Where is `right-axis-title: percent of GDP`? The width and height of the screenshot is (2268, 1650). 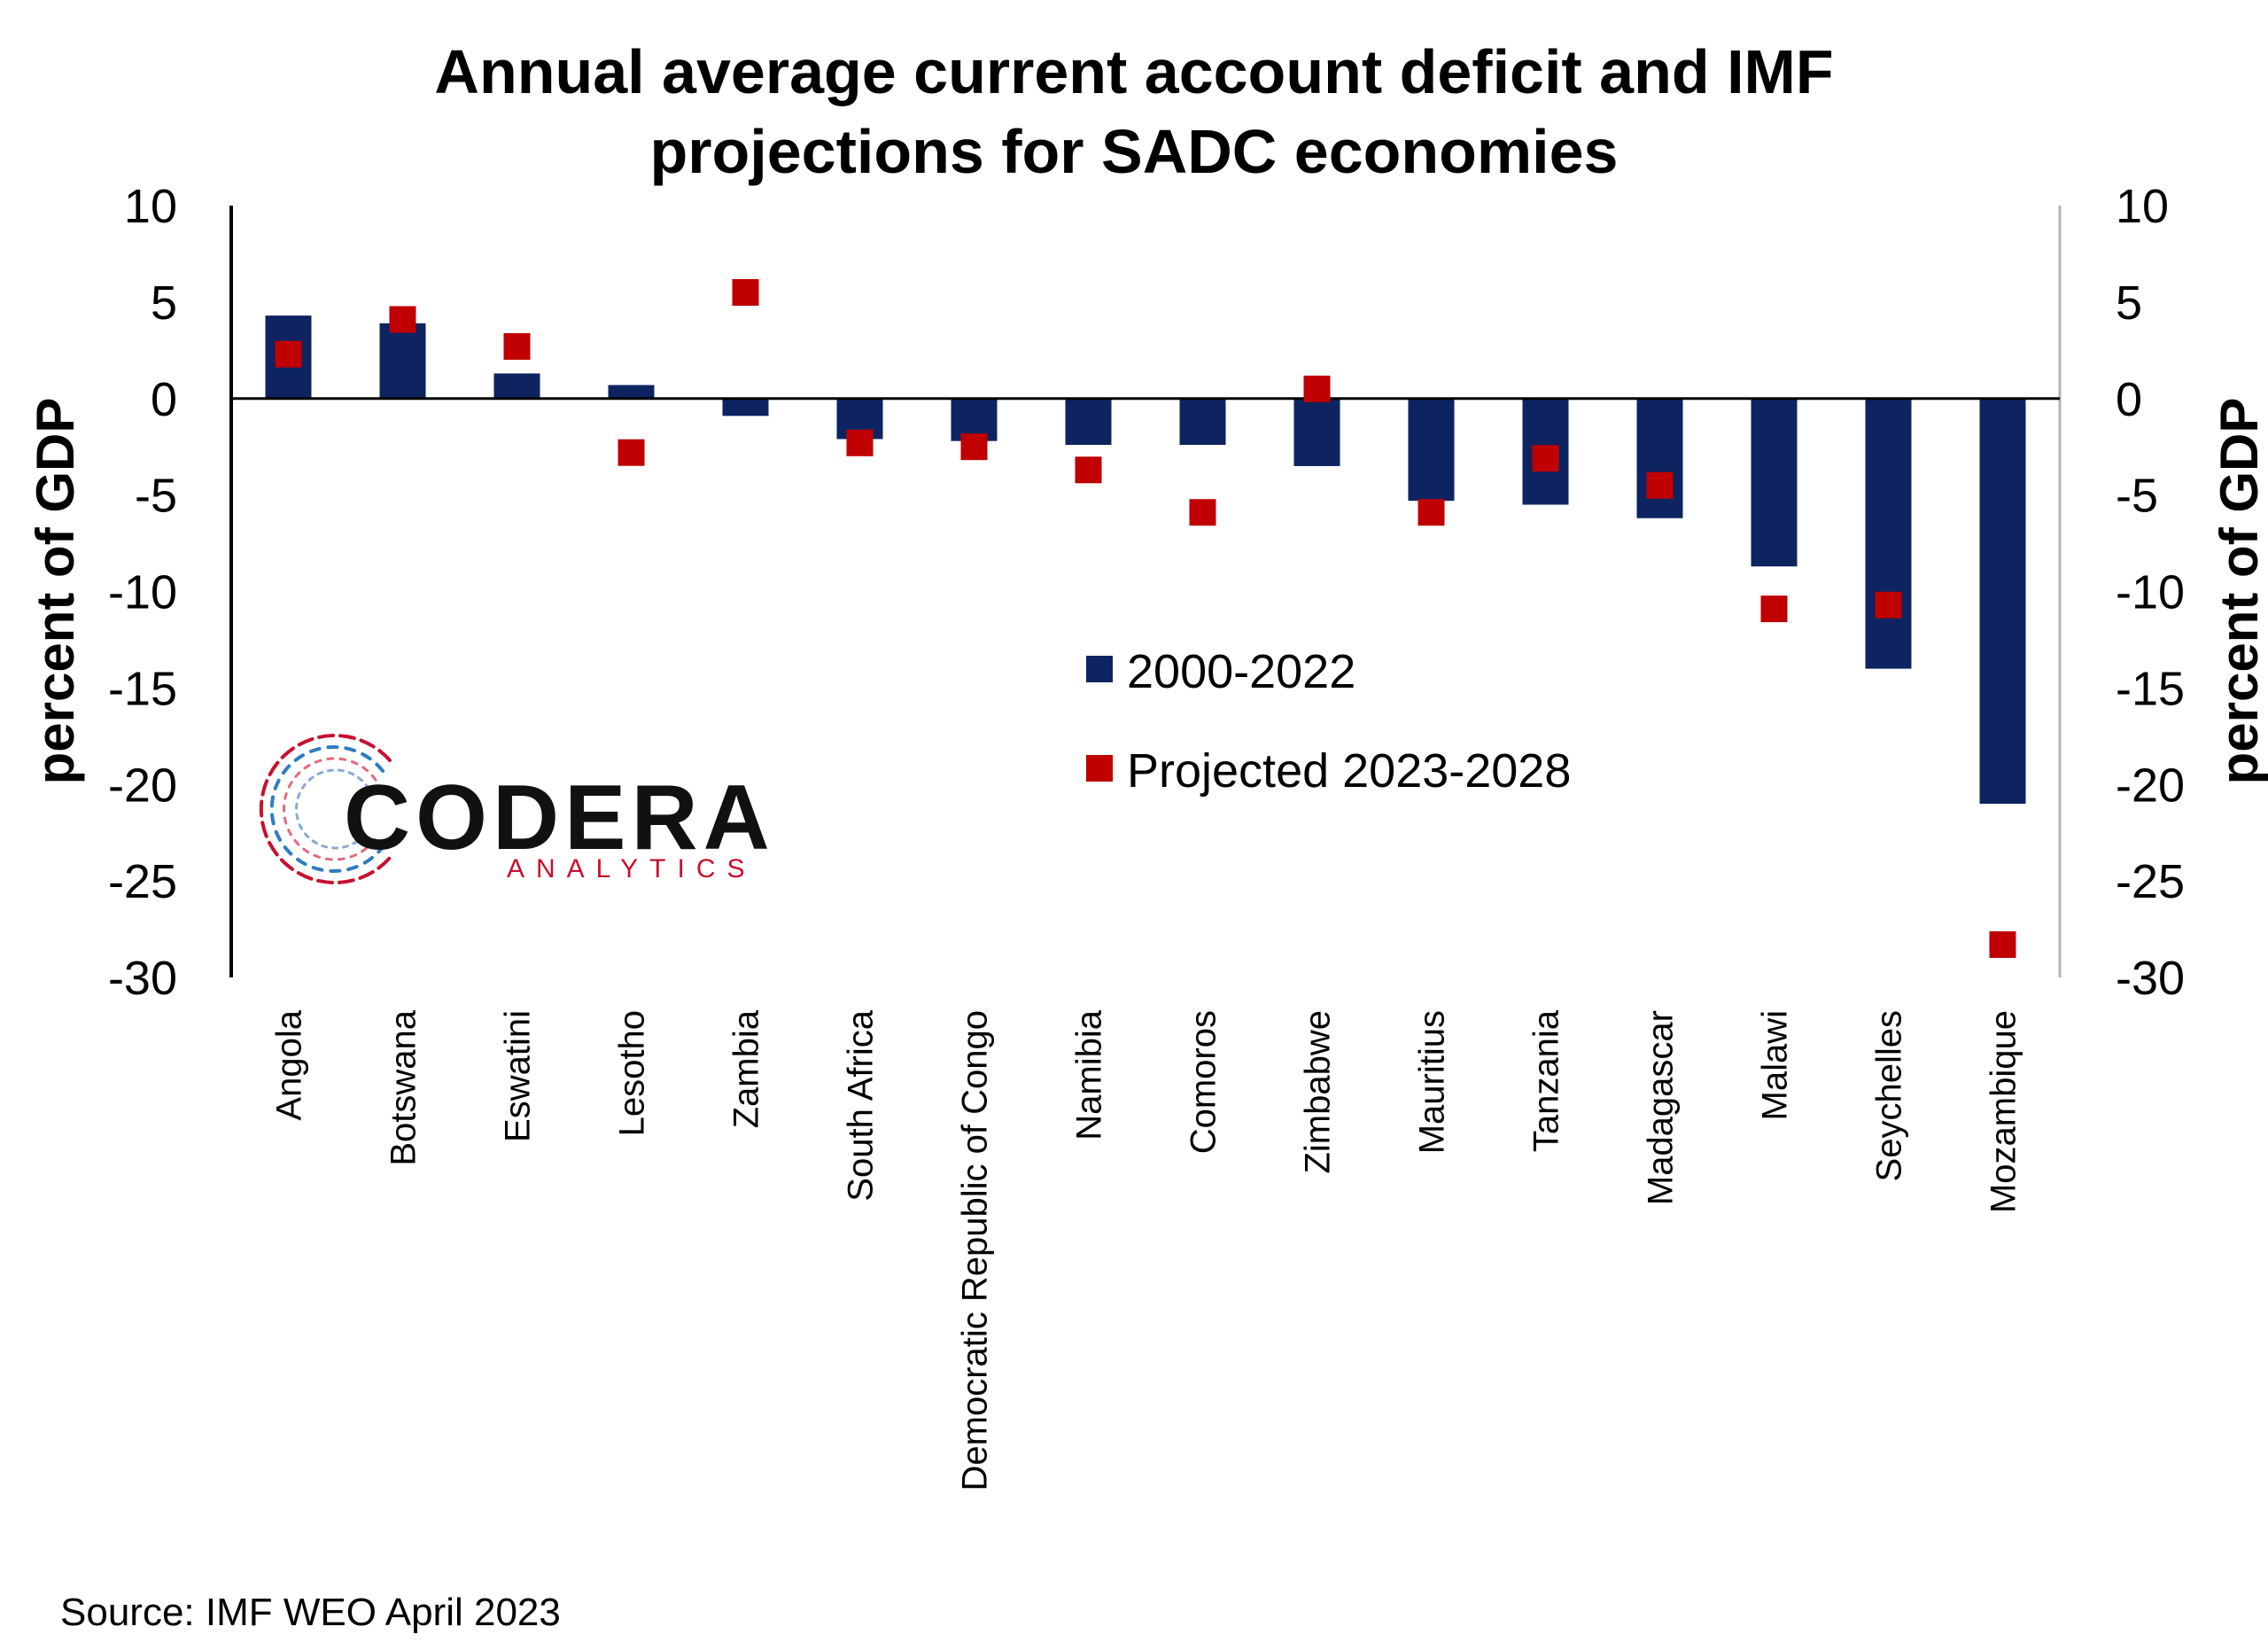 right-axis-title: percent of GDP is located at coordinates (2239, 591).